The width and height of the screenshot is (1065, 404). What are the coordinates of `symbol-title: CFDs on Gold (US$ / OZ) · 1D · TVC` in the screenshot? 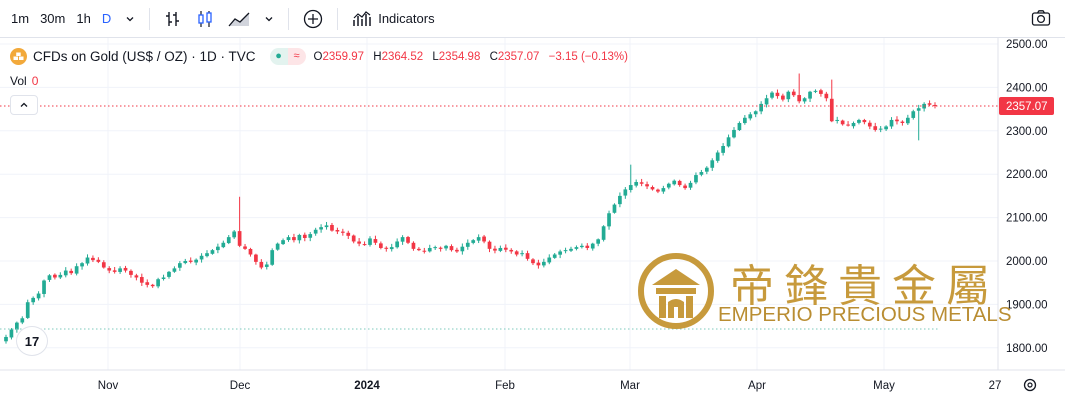 It's located at (144, 56).